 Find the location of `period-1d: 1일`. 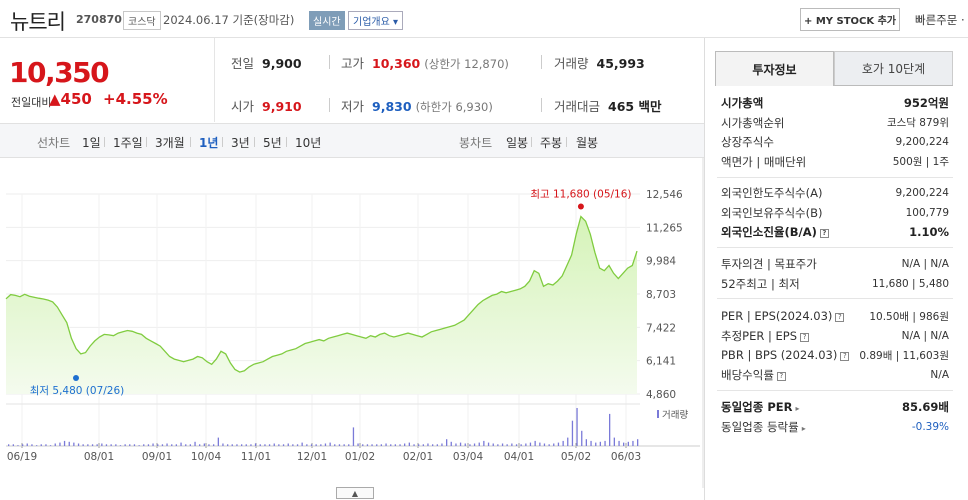

period-1d: 1일 is located at coordinates (91, 143).